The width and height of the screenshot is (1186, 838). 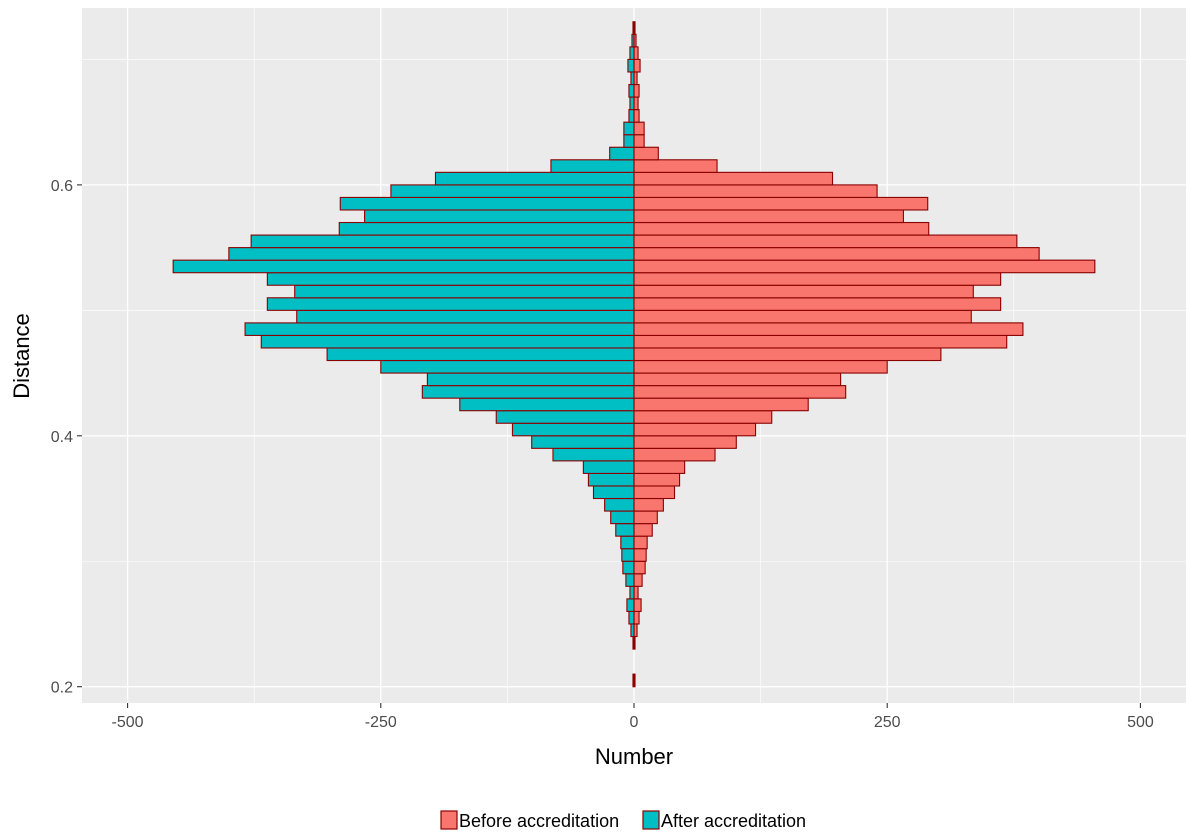 What do you see at coordinates (539, 821) in the screenshot?
I see `legend-label-before: Before accreditation` at bounding box center [539, 821].